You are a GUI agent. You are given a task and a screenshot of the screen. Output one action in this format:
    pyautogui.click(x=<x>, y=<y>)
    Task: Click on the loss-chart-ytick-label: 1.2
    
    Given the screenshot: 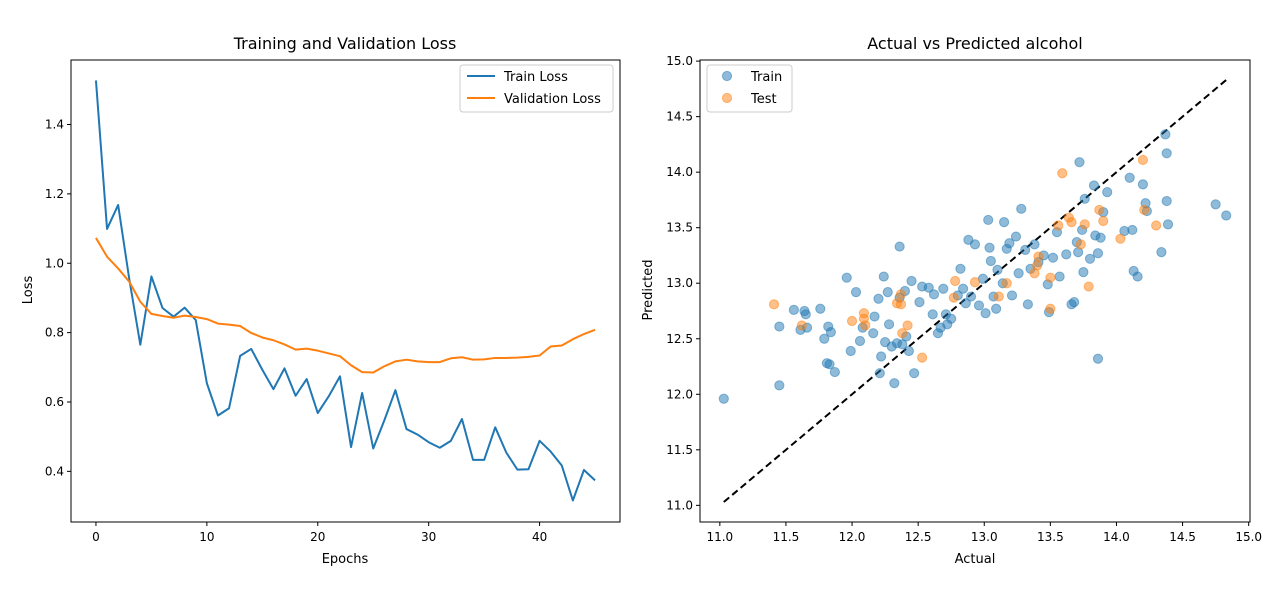 What is the action you would take?
    pyautogui.click(x=54, y=194)
    